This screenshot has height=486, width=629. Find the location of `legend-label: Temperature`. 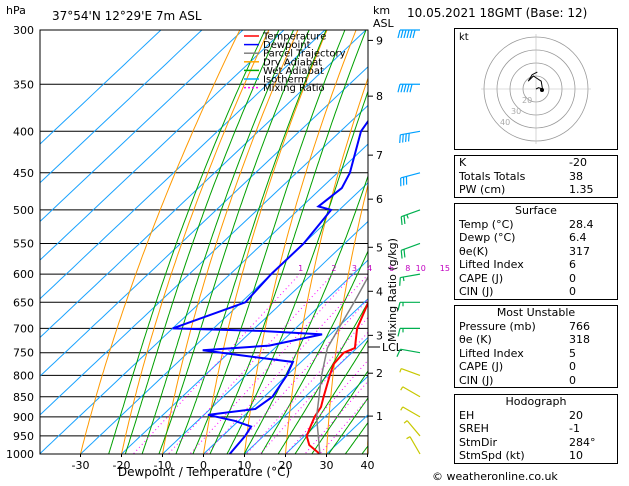

legend-label: Temperature is located at coordinates (294, 37).